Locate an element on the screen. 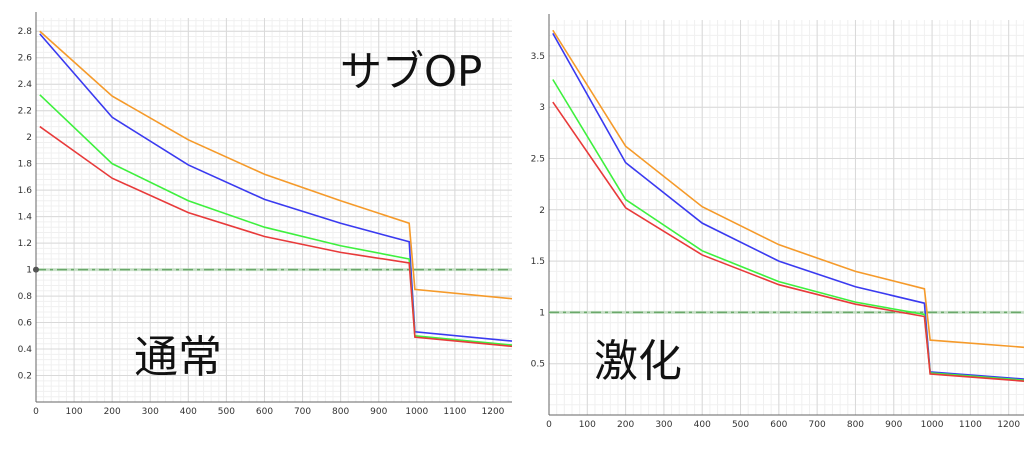 This screenshot has height=468, width=1024. overlay-title-subop: サブOP is located at coordinates (411, 71).